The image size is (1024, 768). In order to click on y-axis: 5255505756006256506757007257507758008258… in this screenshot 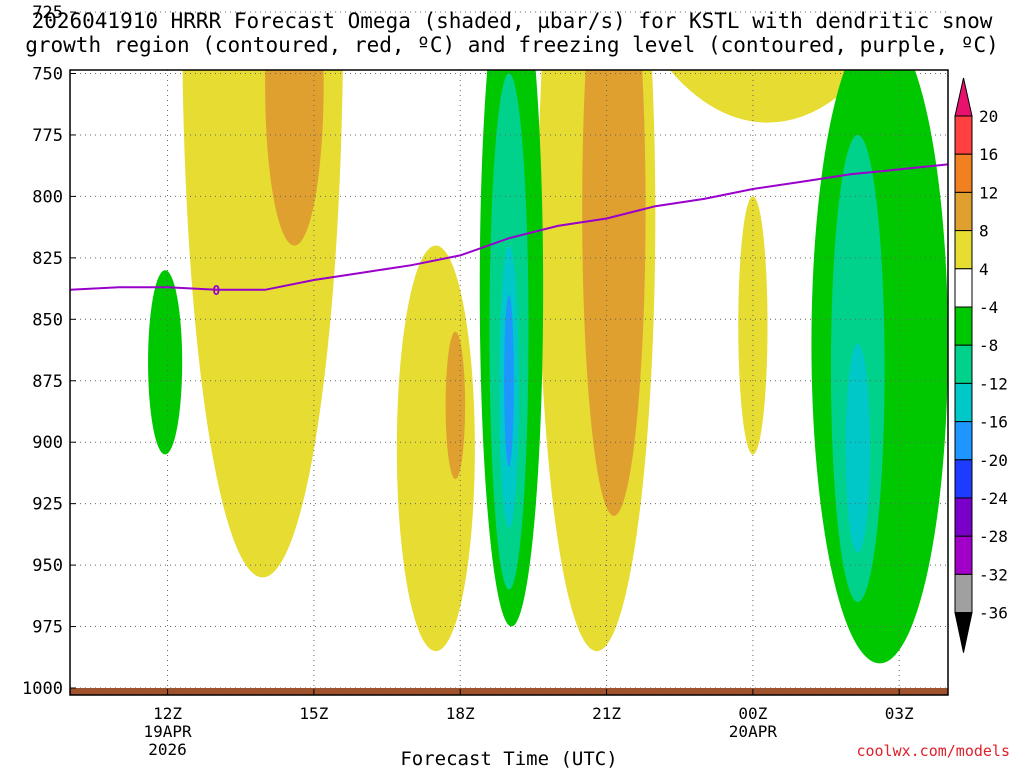, I will do `click(49, 351)`.